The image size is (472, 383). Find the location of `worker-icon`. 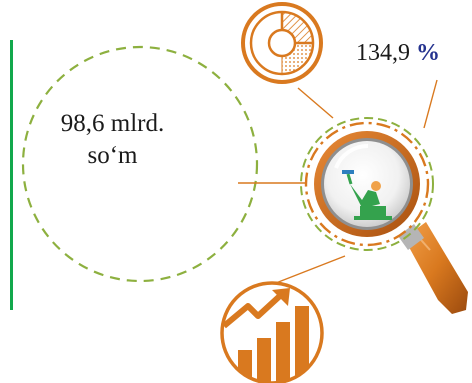

worker-icon is located at coordinates (367, 195).